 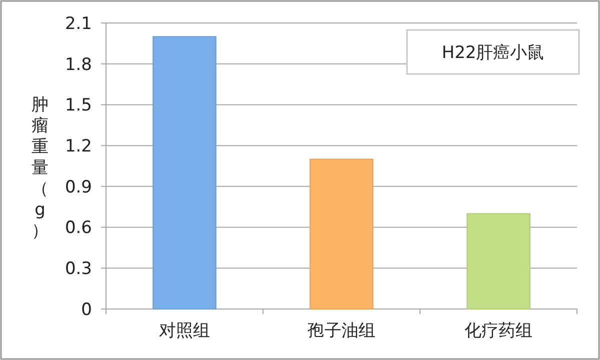 What do you see at coordinates (78, 228) in the screenshot?
I see `y-tick-label: 0.6` at bounding box center [78, 228].